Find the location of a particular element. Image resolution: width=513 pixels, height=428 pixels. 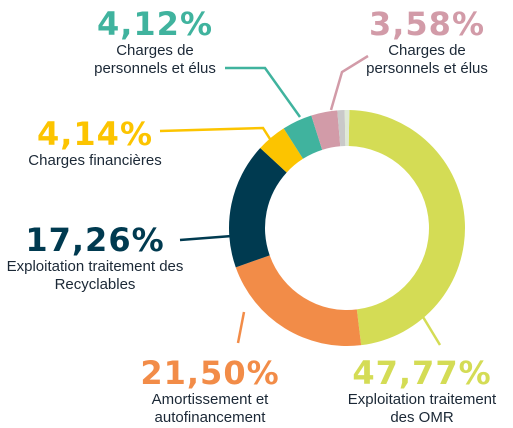

value-label: 47,77% is located at coordinates (422, 373).